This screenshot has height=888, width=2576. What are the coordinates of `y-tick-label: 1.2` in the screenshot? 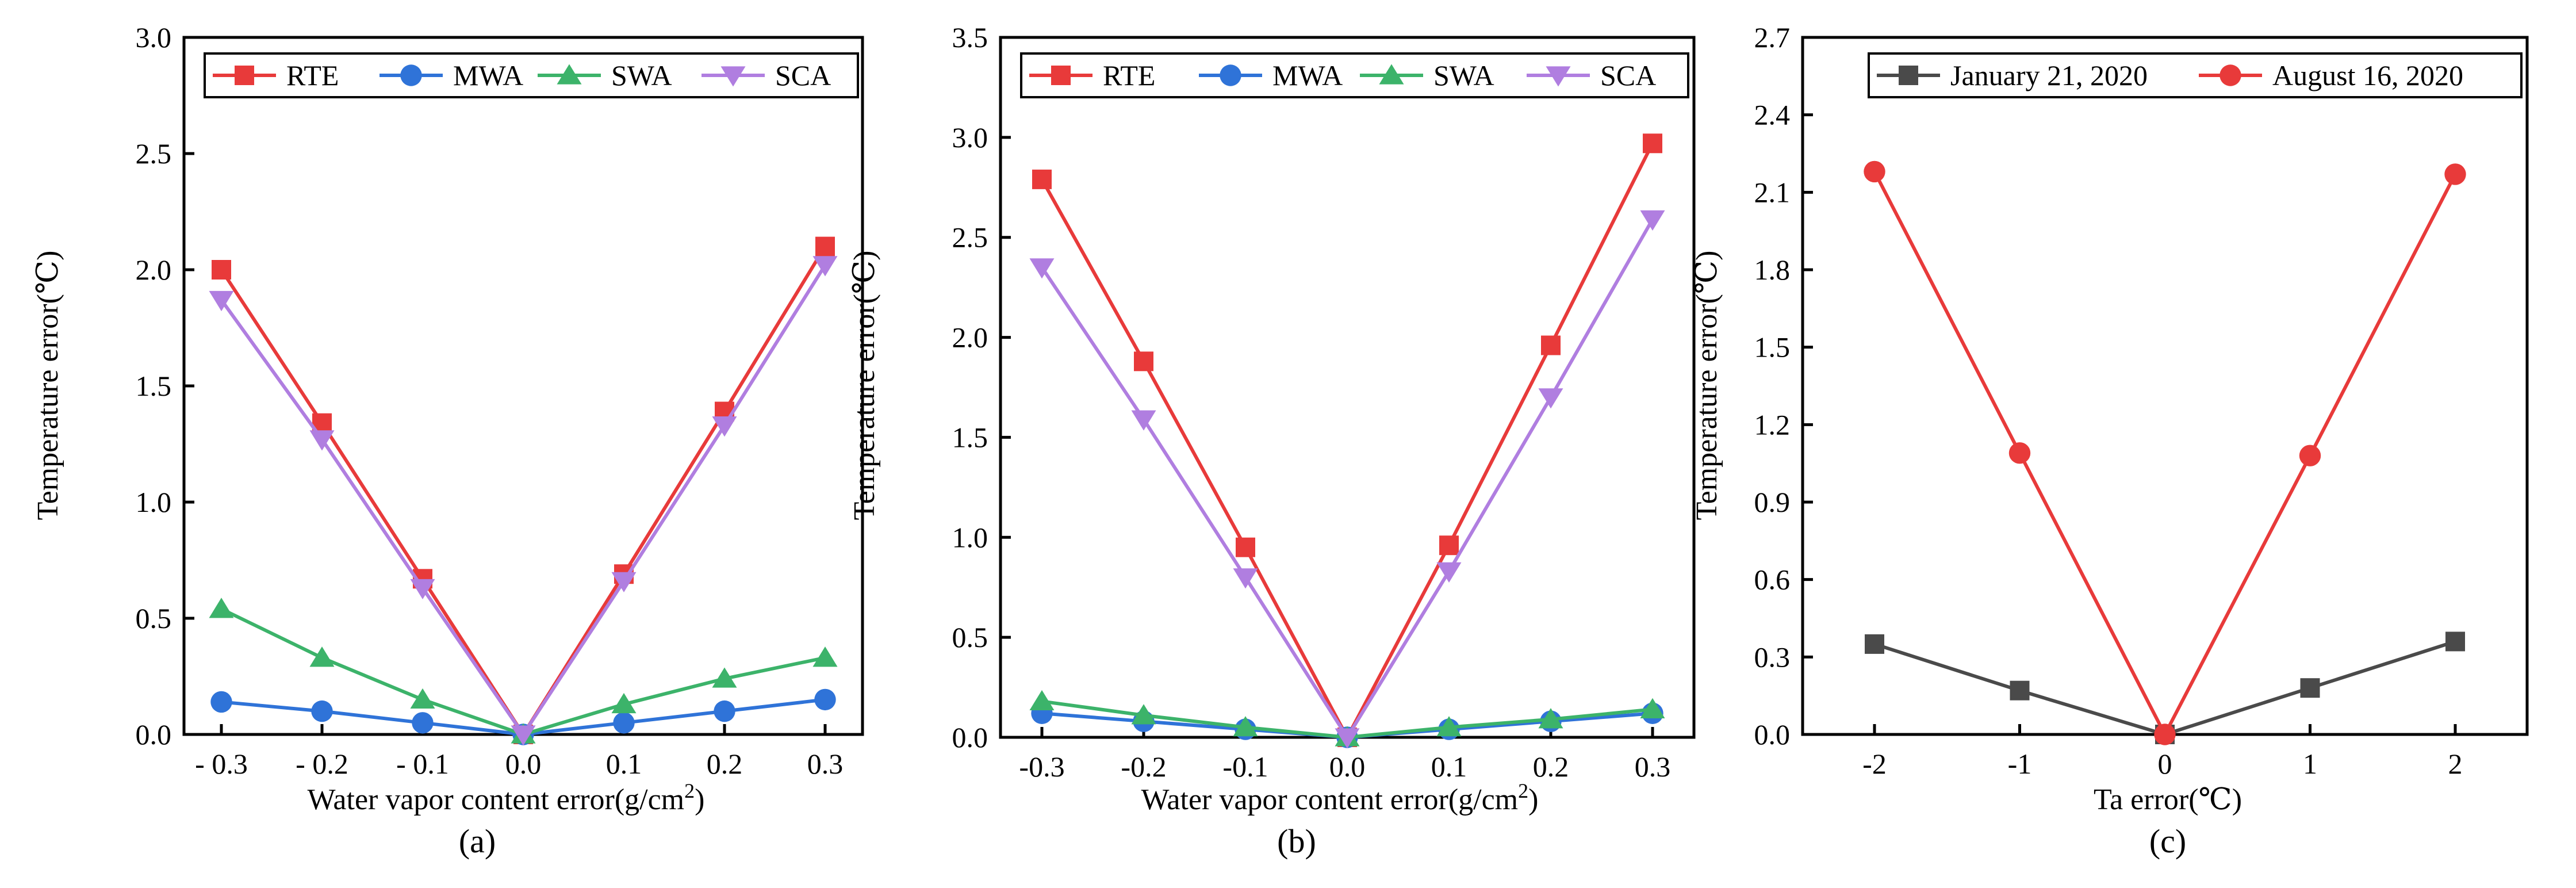 It's located at (1772, 424).